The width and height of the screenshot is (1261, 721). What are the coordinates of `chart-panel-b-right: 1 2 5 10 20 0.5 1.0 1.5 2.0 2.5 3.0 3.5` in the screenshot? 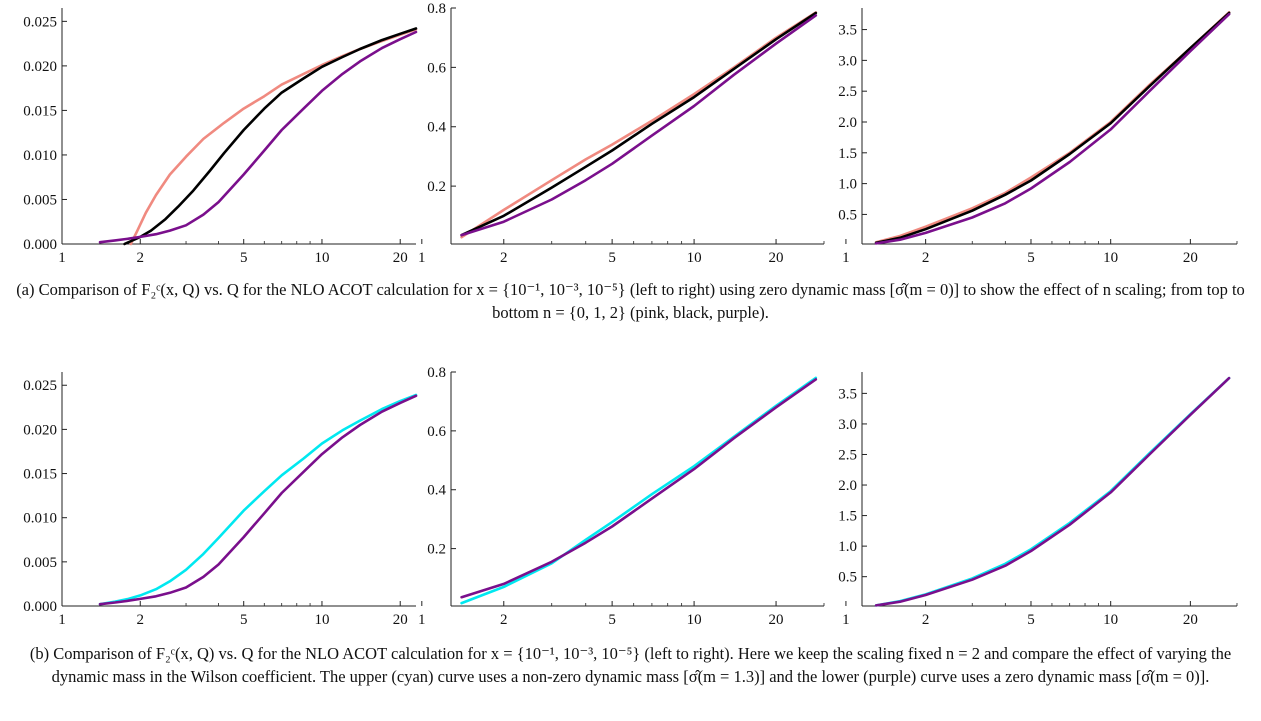 It's located at (1038, 500).